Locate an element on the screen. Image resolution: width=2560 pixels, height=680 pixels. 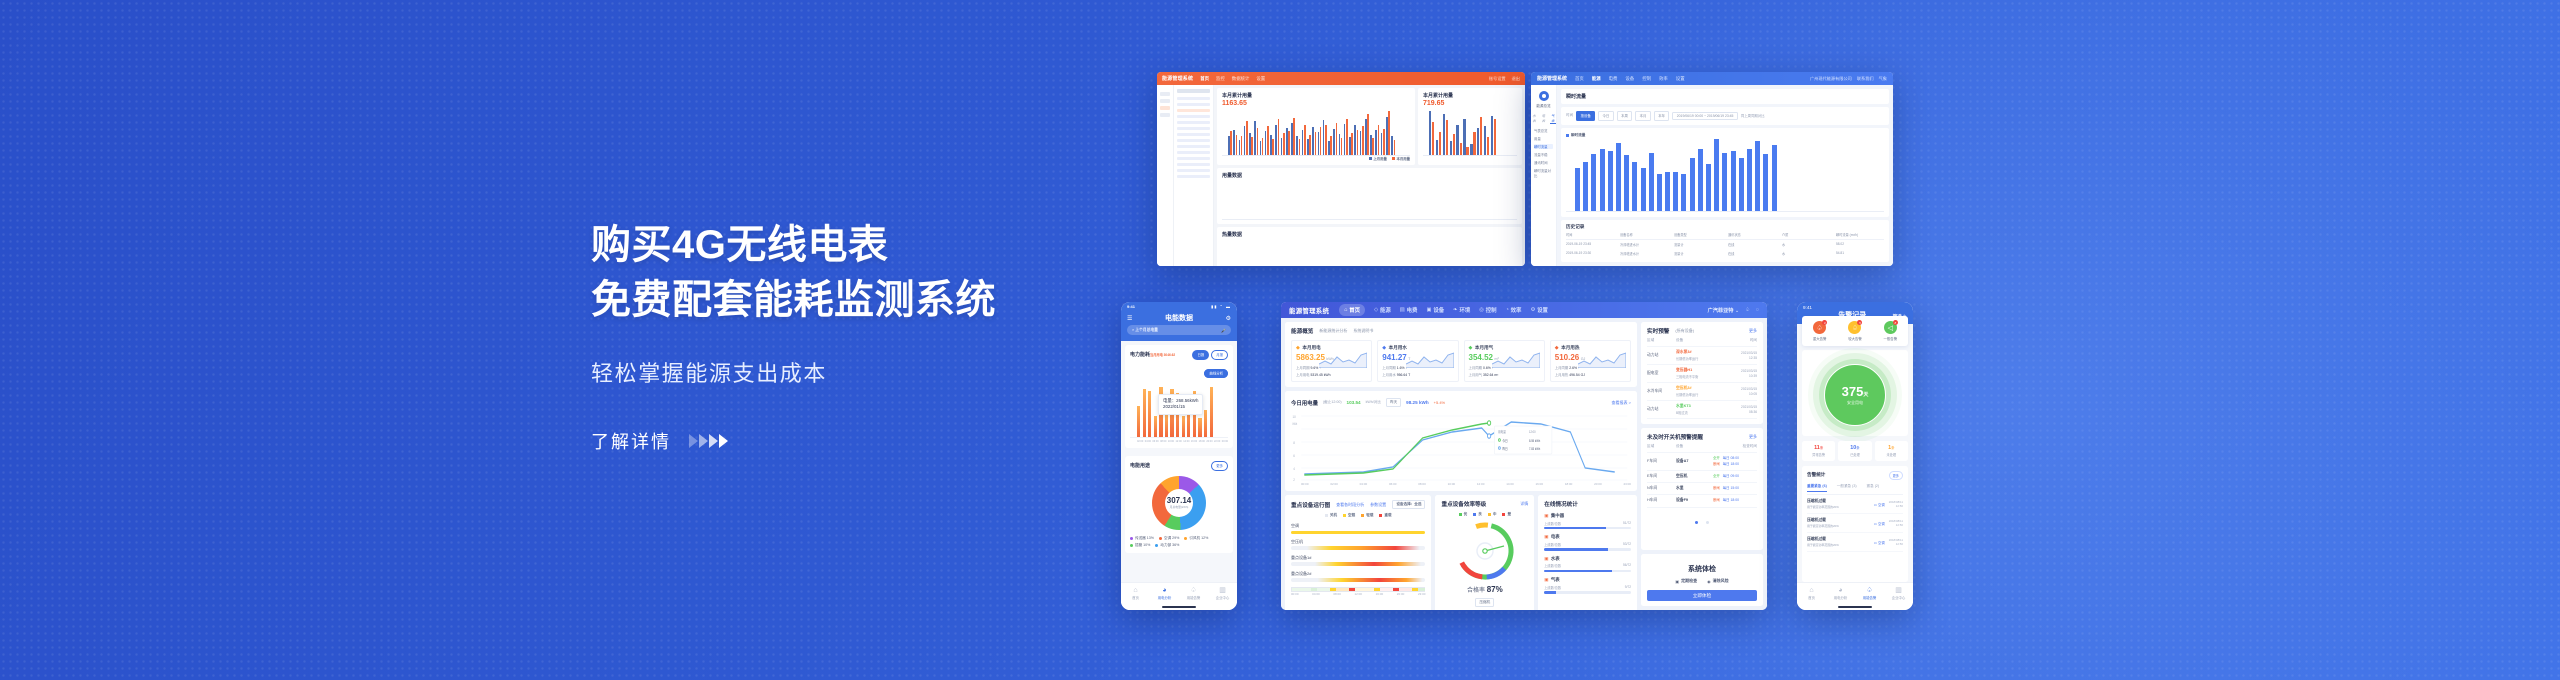
tab-urgent: 紧急 (2) is located at coordinates (1873, 485).